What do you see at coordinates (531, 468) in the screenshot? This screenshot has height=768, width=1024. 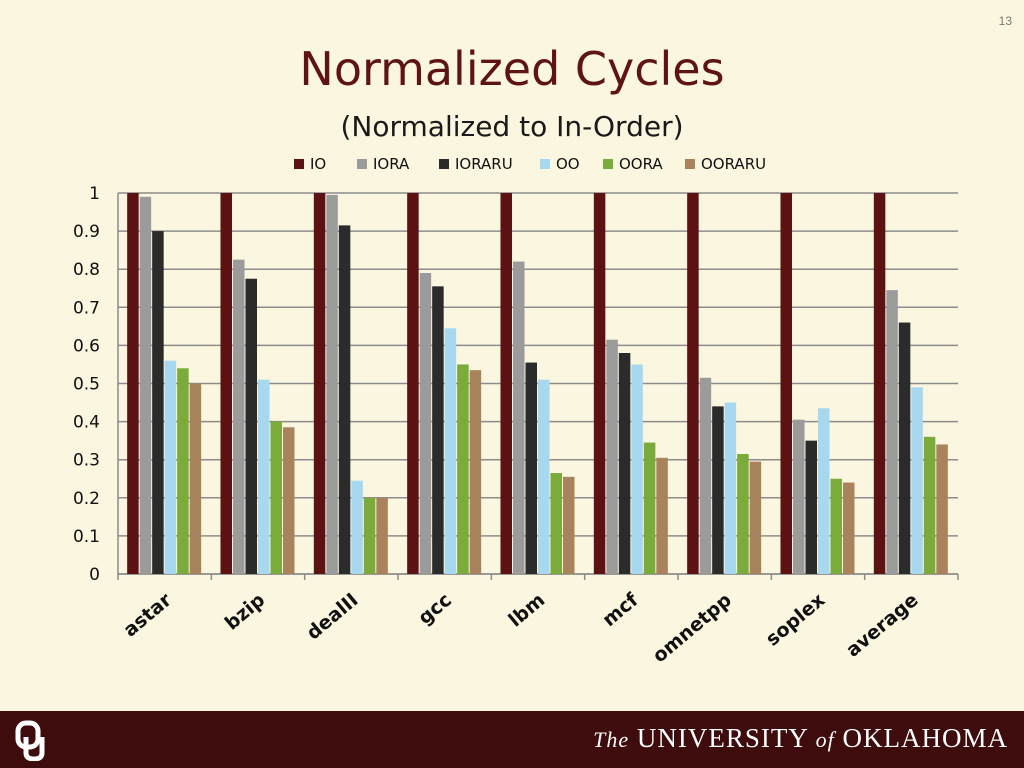 I see `bar-ioraru-lbm` at bounding box center [531, 468].